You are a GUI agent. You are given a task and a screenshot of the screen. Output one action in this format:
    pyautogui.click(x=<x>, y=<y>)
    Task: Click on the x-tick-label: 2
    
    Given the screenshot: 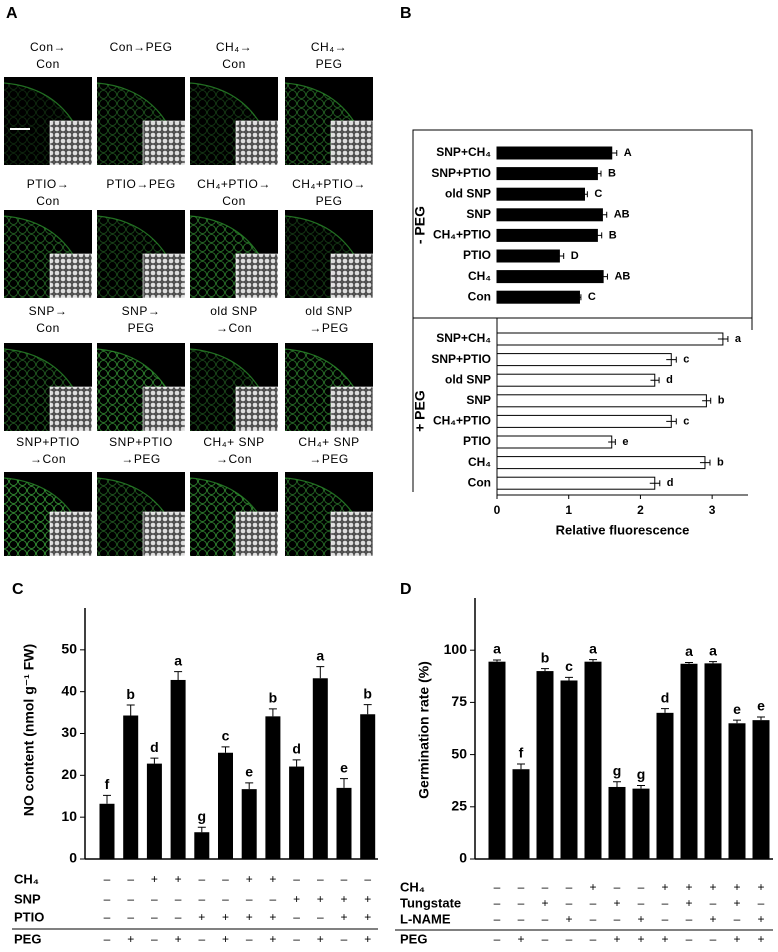 What is the action you would take?
    pyautogui.click(x=640, y=510)
    